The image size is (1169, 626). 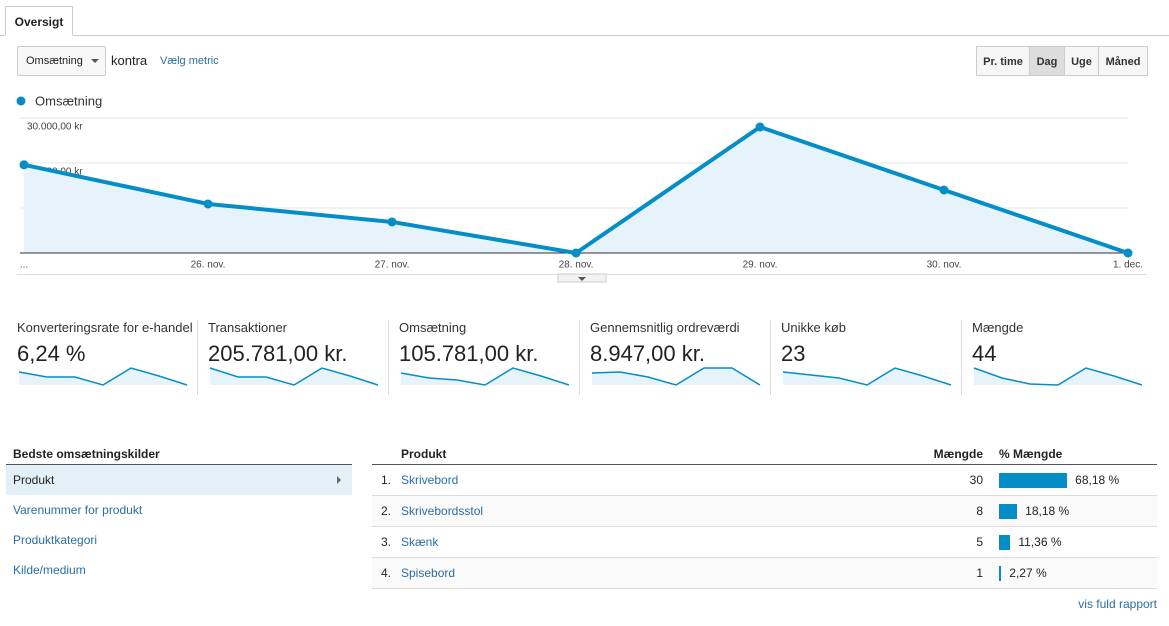 What do you see at coordinates (392, 265) in the screenshot?
I see `x-tick-label: 27. nov.` at bounding box center [392, 265].